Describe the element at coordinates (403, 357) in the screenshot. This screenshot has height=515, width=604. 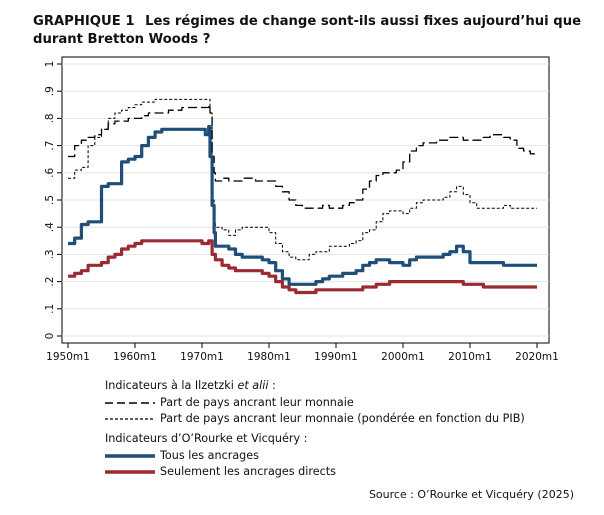
I see `x-tick-label: 2000m1` at that location.